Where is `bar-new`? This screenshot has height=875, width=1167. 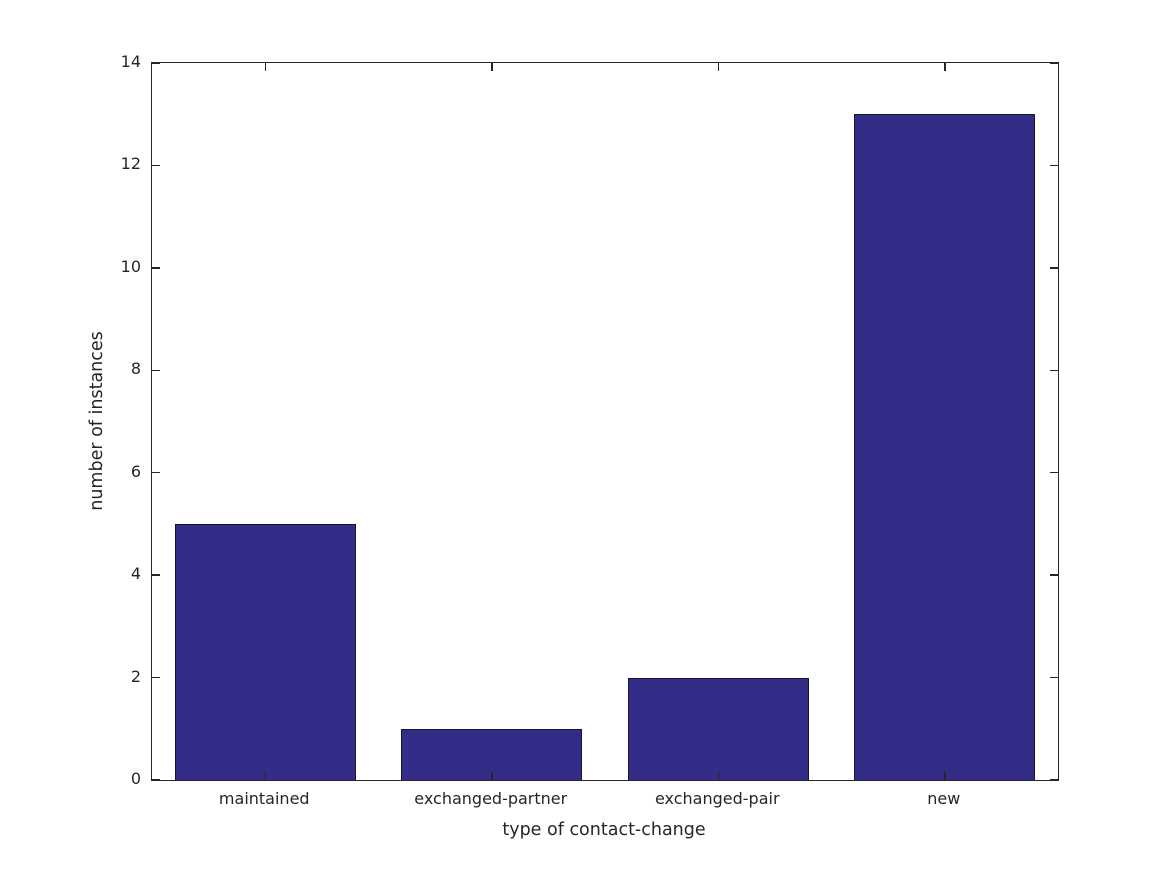 bar-new is located at coordinates (945, 447).